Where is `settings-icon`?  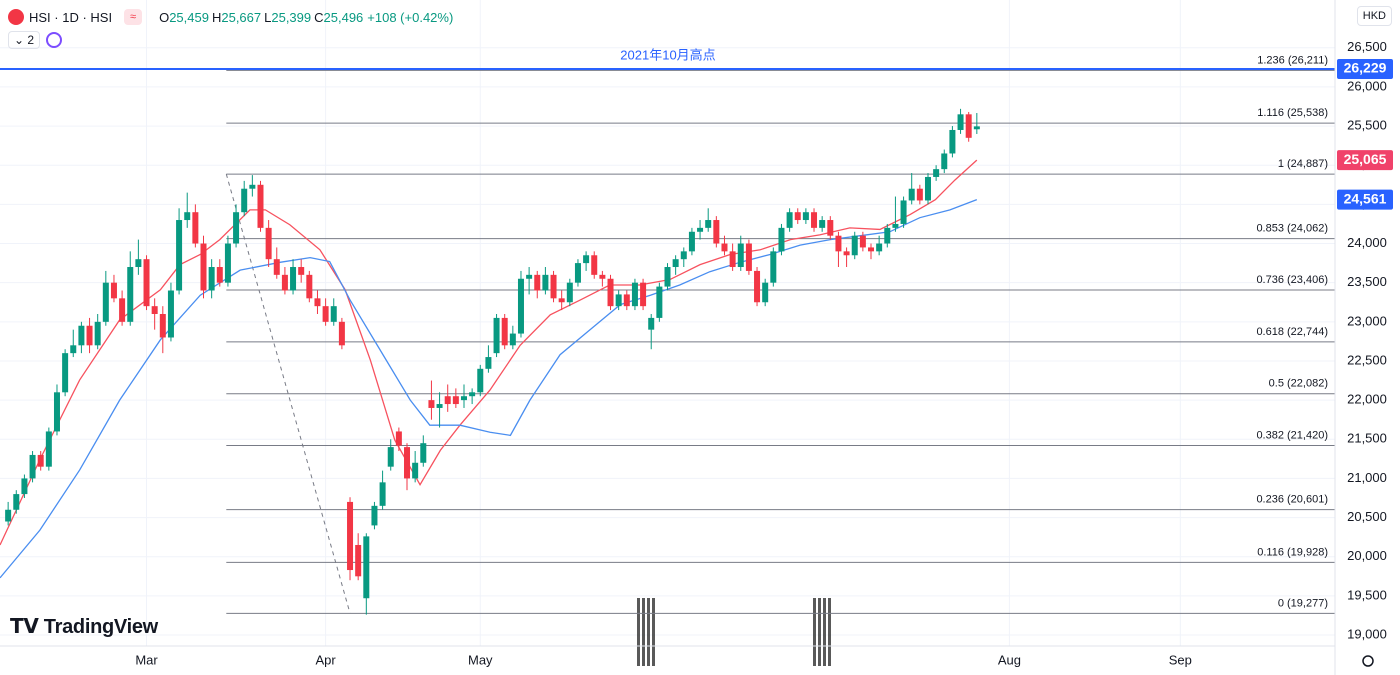 settings-icon is located at coordinates (1368, 661).